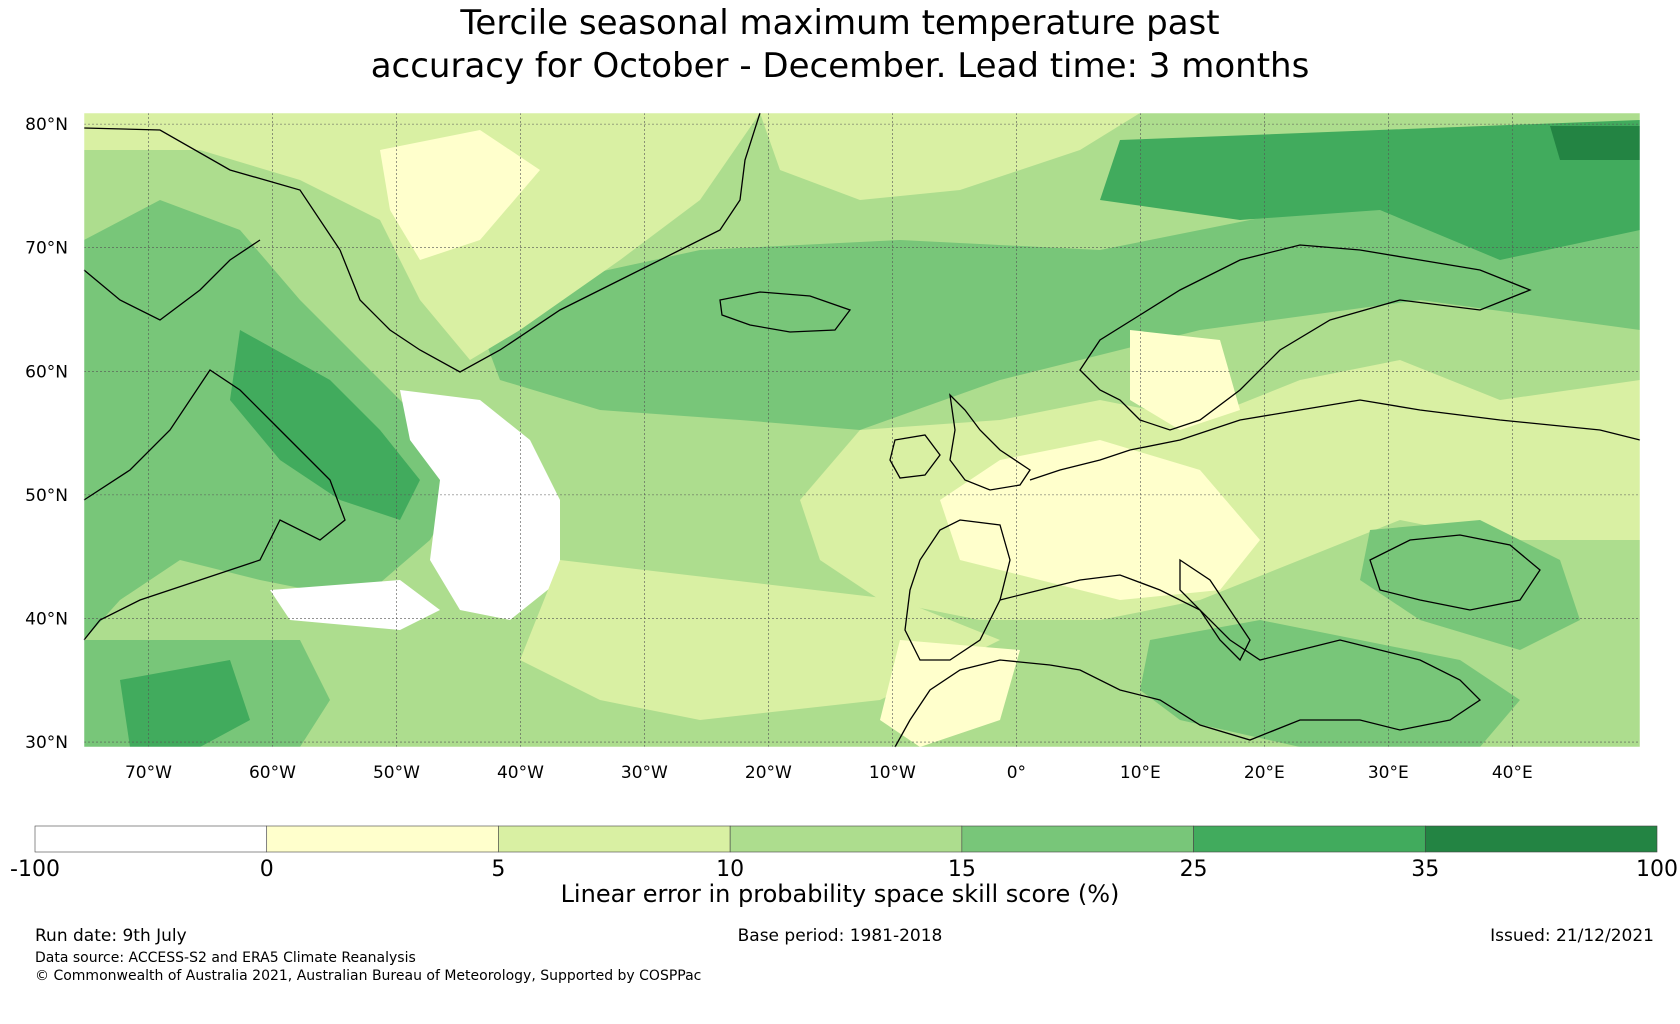 This screenshot has height=1024, width=1680. Describe the element at coordinates (550, 242) in the screenshot. I see `greenland-coastline` at that location.